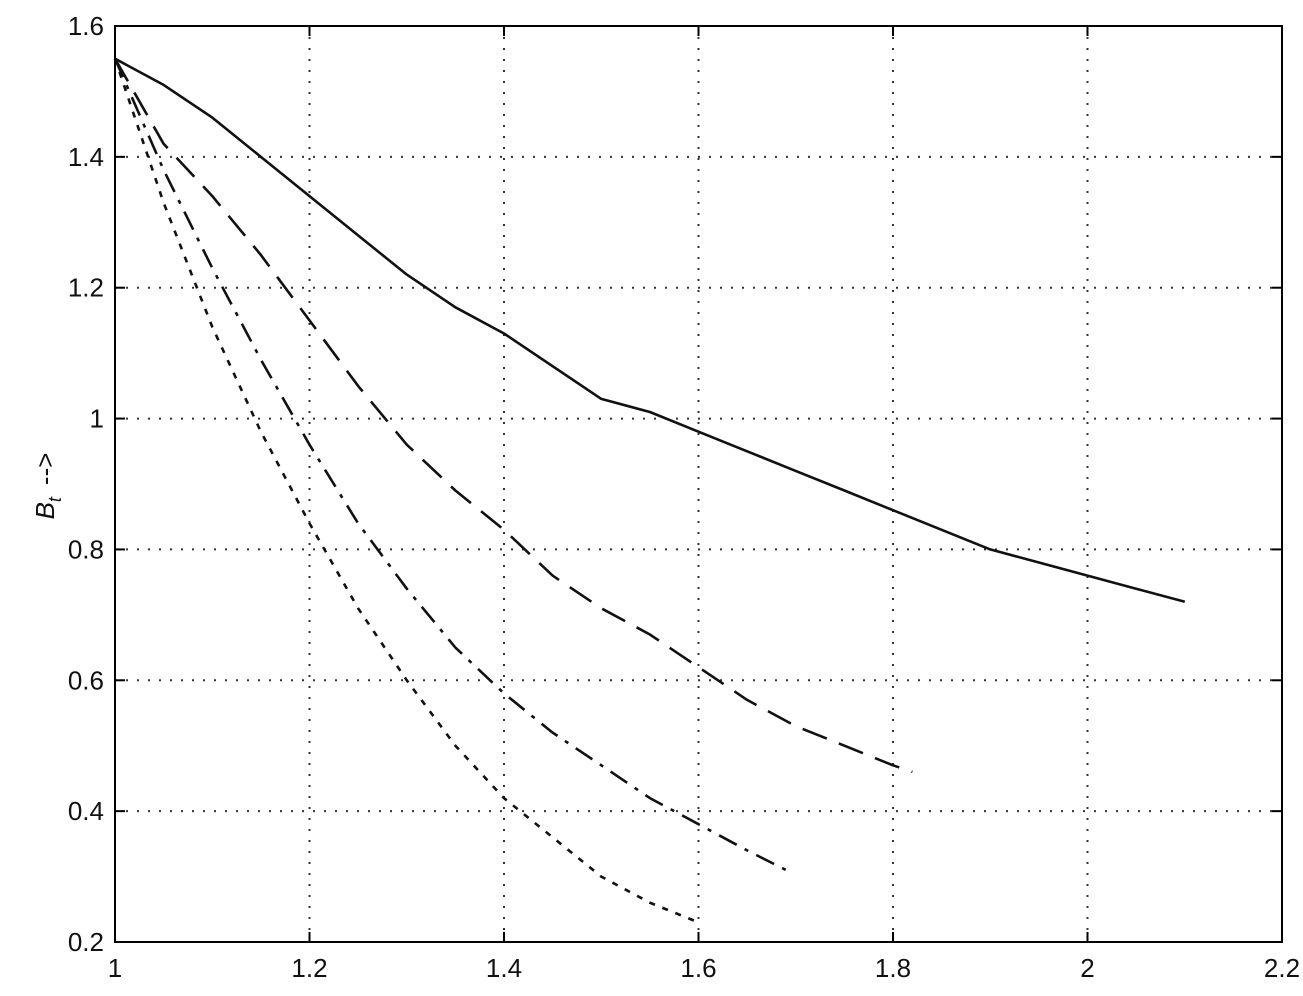  I want to click on y-tick-label: 1.4, so click(86, 157).